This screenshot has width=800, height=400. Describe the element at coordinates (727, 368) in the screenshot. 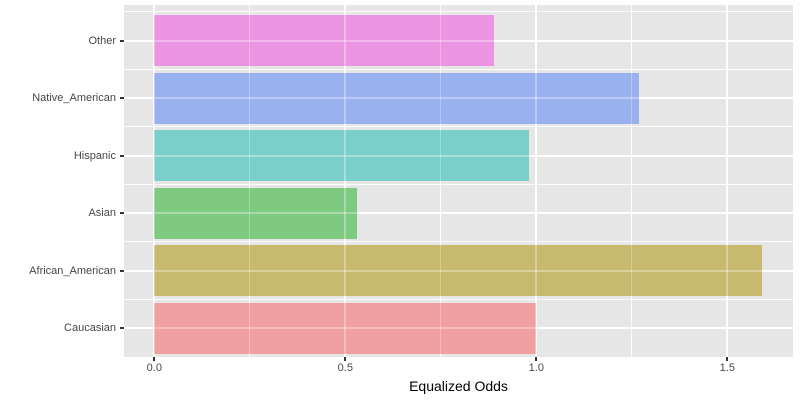

I see `x-tick-label: 1.5` at that location.